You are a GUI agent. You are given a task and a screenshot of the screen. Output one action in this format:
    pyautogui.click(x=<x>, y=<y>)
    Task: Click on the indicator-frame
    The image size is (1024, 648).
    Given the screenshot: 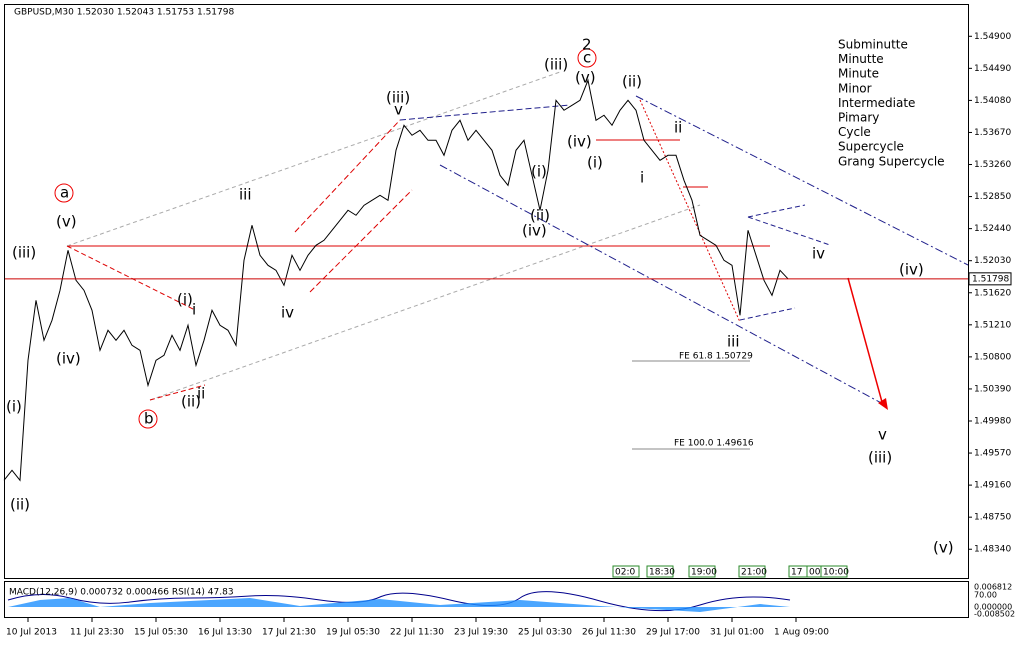 What is the action you would take?
    pyautogui.click(x=486, y=599)
    